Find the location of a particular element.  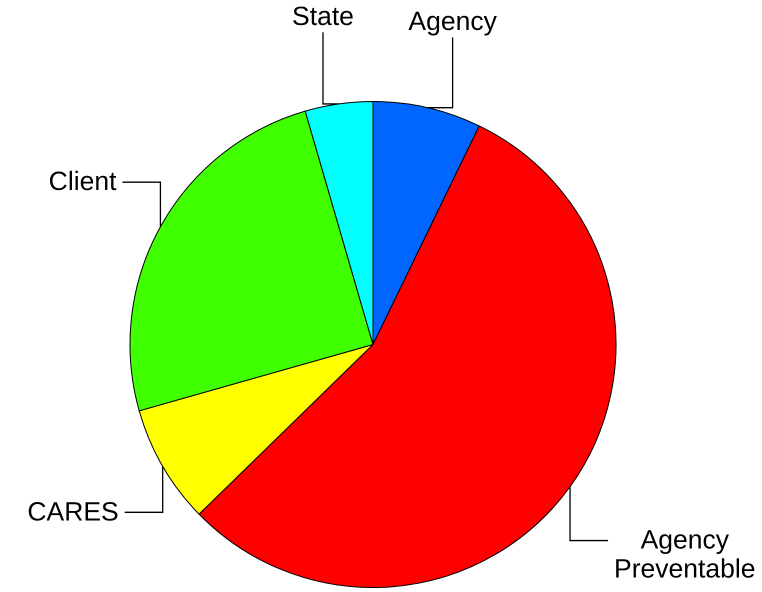

slice-label: Client is located at coordinates (83, 181).